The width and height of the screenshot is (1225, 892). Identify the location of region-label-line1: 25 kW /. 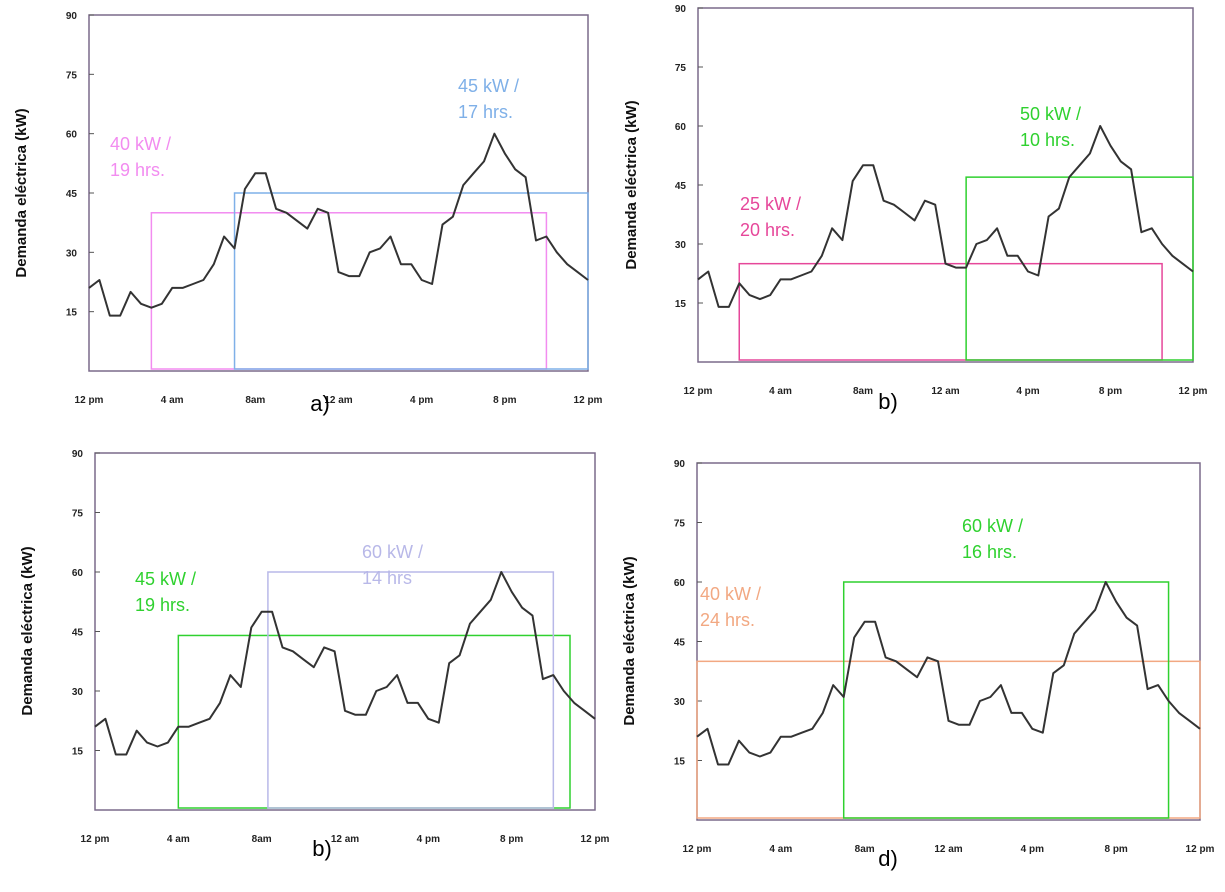
(770, 204).